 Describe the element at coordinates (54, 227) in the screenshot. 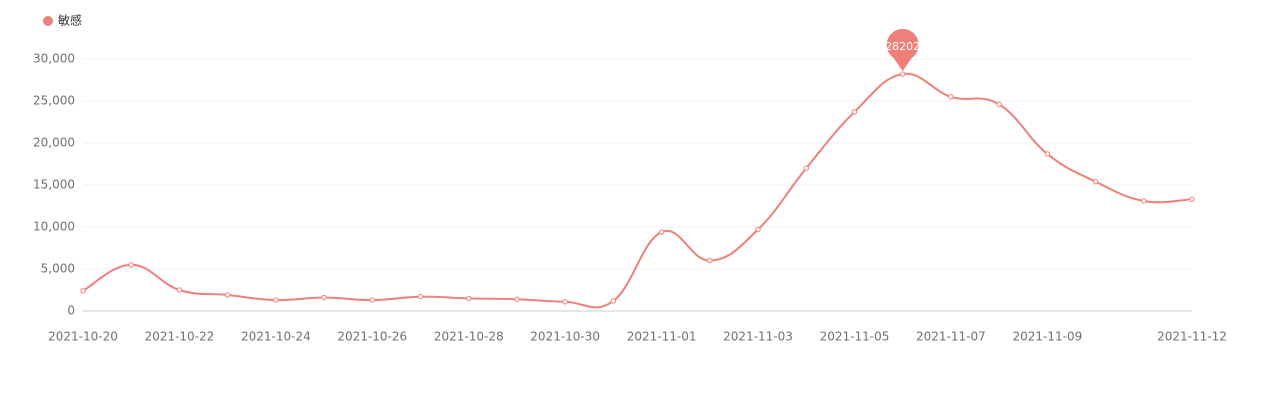

I see `y-tick-label: 10,000` at that location.